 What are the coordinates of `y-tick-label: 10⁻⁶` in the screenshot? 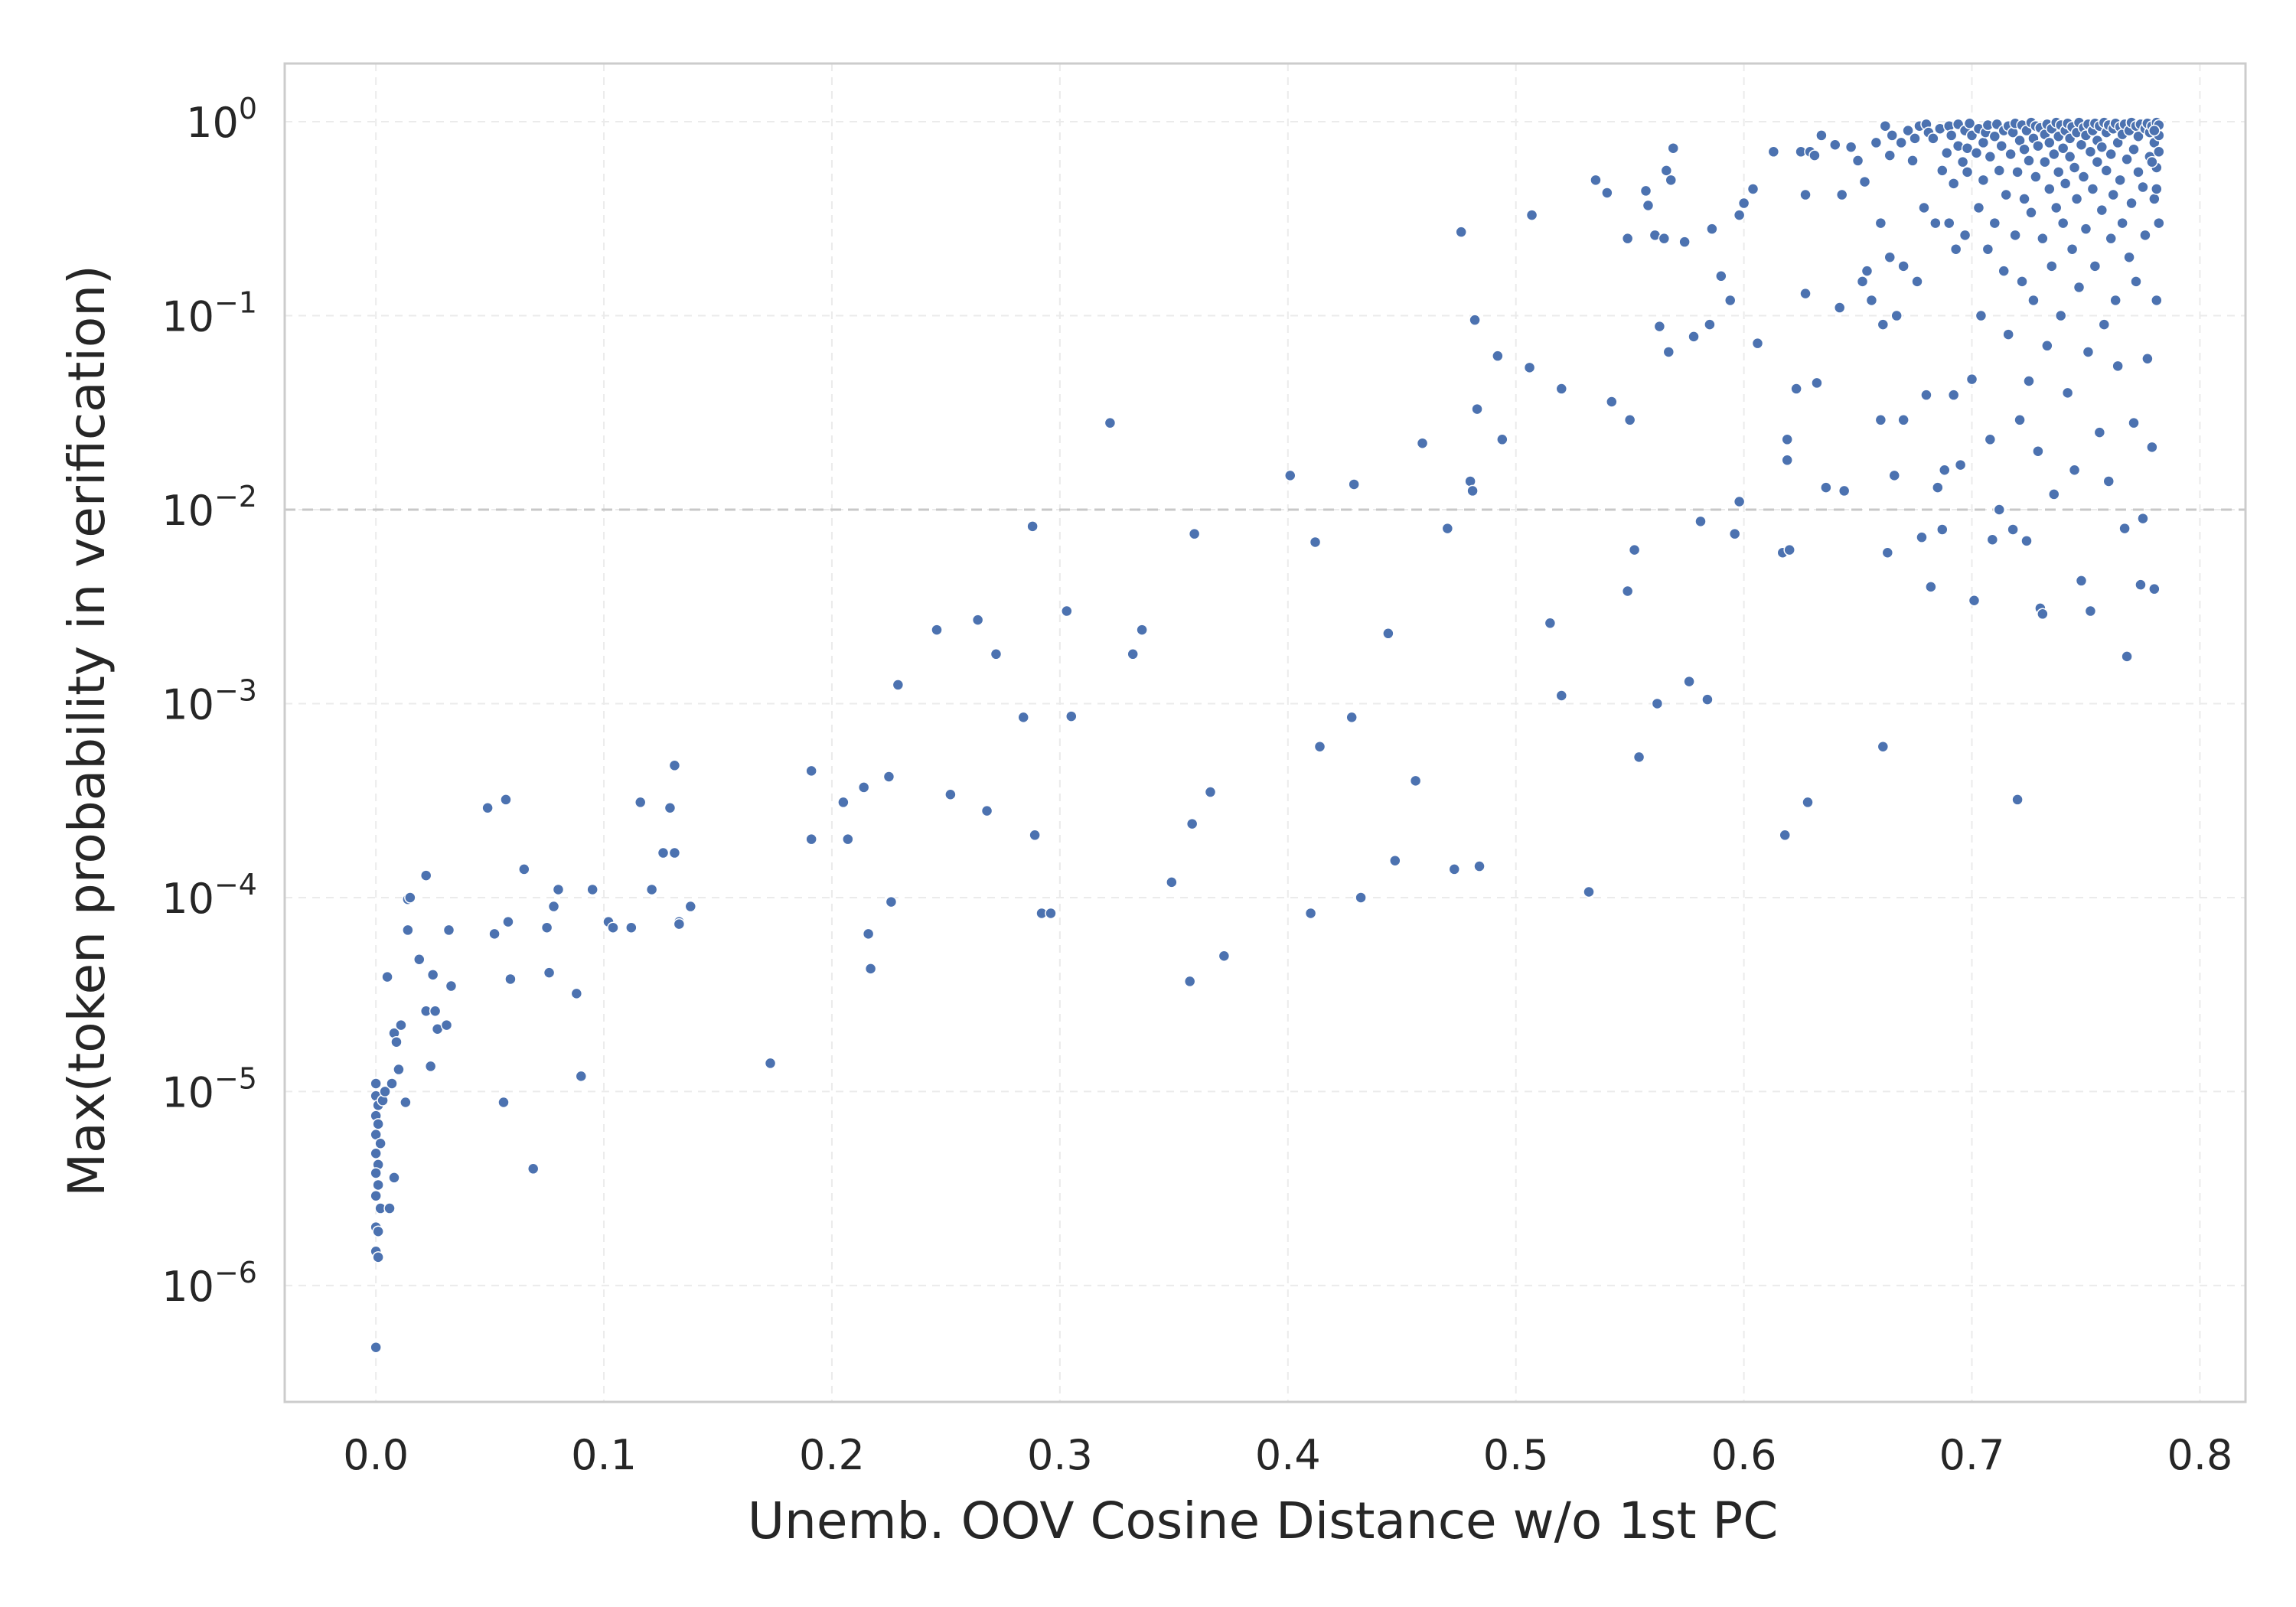 It's located at (209, 1283).